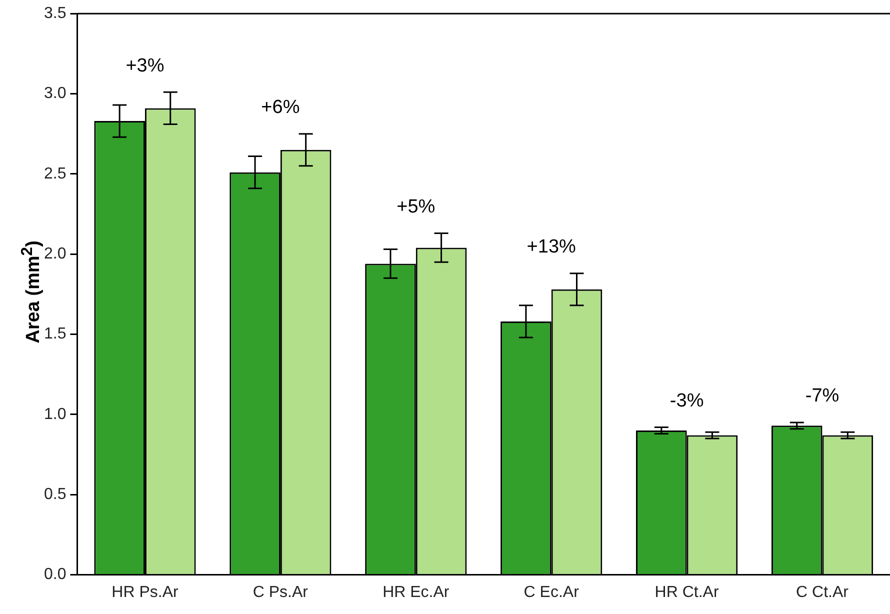  What do you see at coordinates (416, 207) in the screenshot?
I see `annotation: +5%` at bounding box center [416, 207].